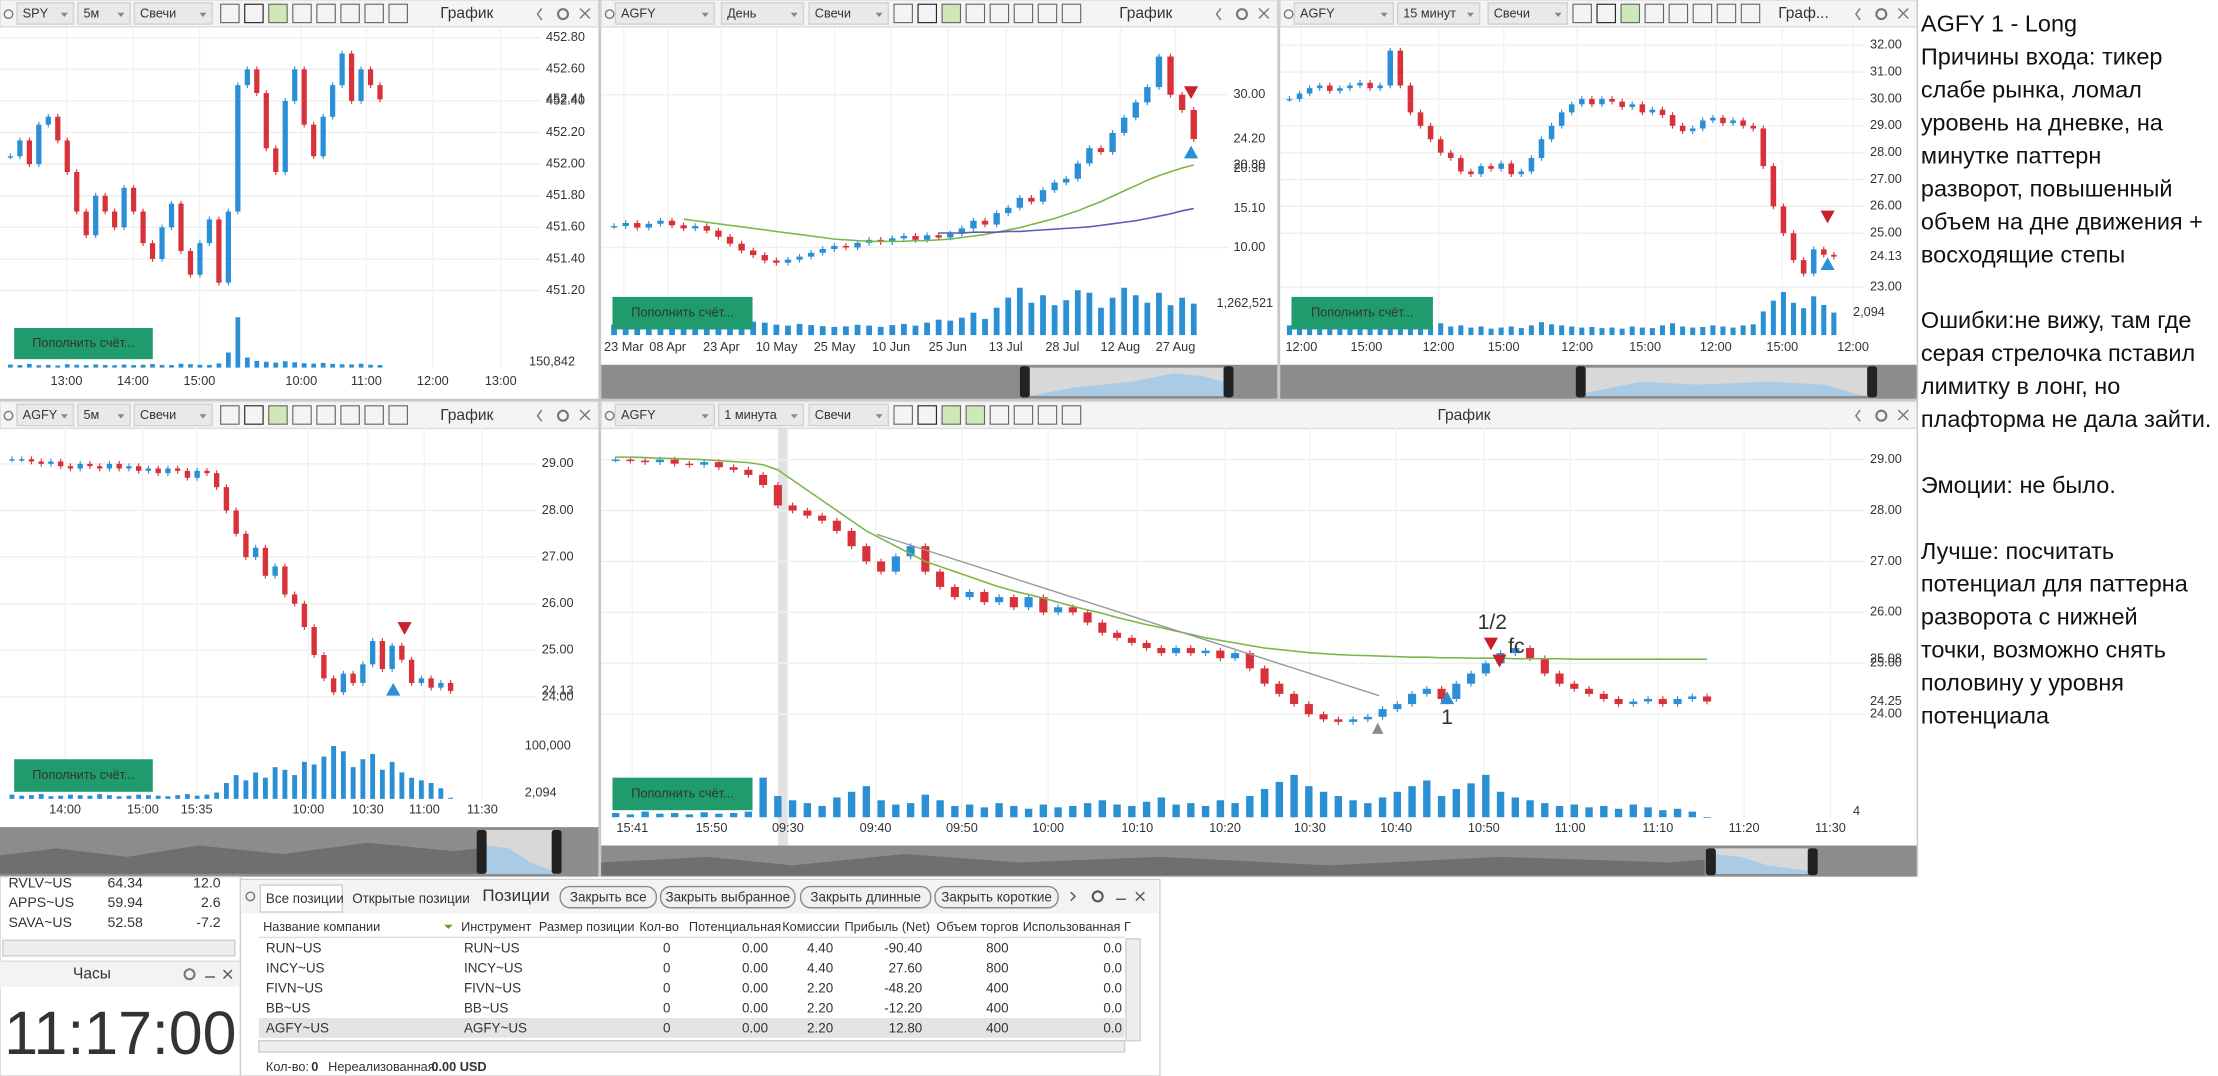  What do you see at coordinates (321, 926) in the screenshot?
I see `column-header: Название компании` at bounding box center [321, 926].